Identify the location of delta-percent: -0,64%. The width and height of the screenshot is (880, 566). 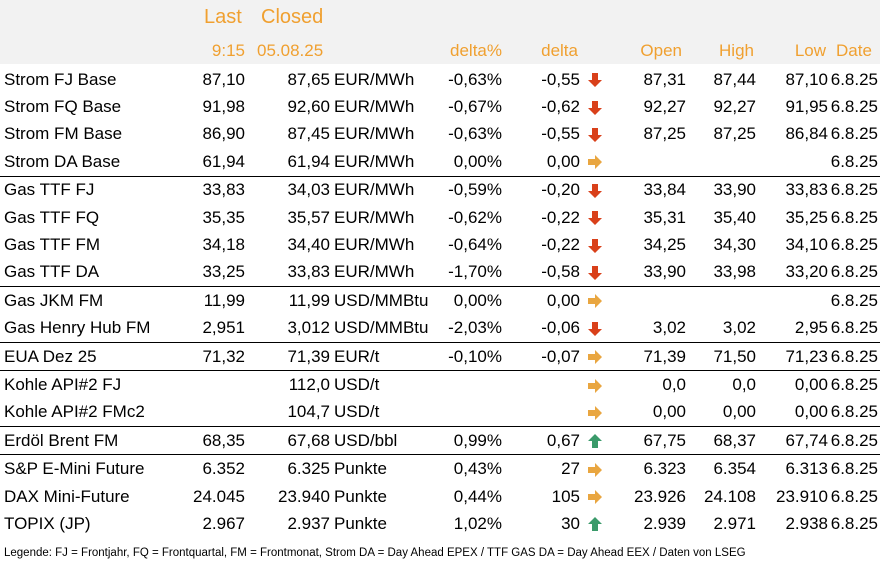
(475, 245).